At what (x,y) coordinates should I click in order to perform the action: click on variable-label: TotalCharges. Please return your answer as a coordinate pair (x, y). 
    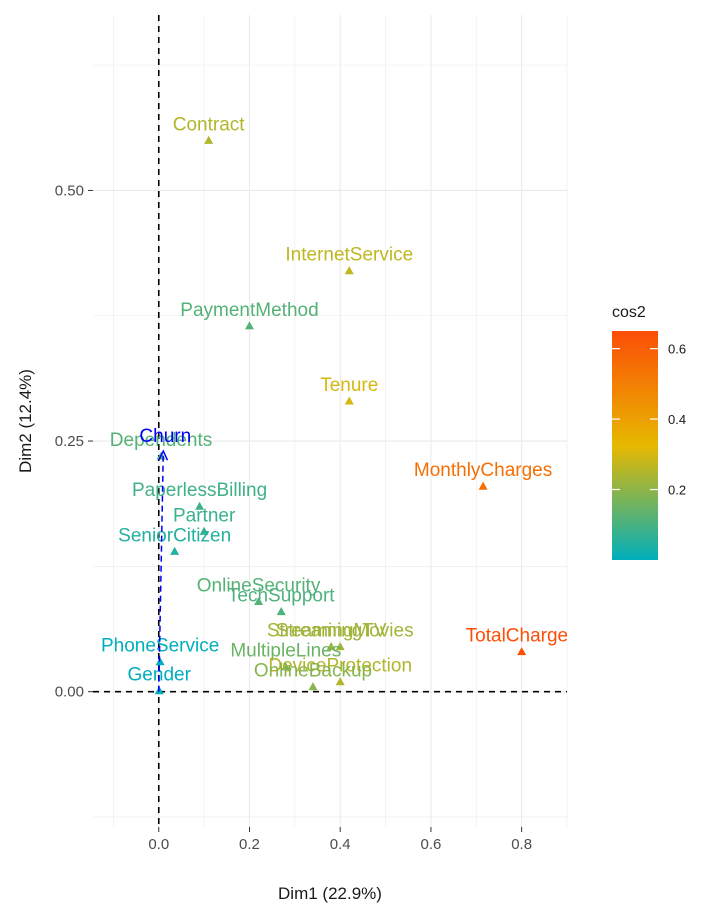
    Looking at the image, I should click on (522, 636).